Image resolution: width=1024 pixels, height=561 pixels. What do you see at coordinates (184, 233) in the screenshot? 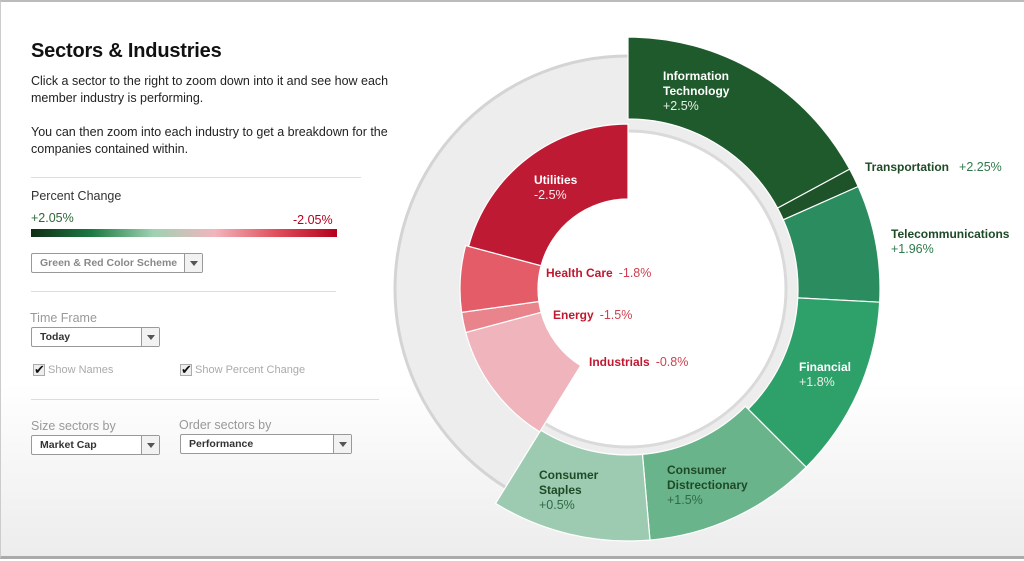
I see `color-scale-bar` at bounding box center [184, 233].